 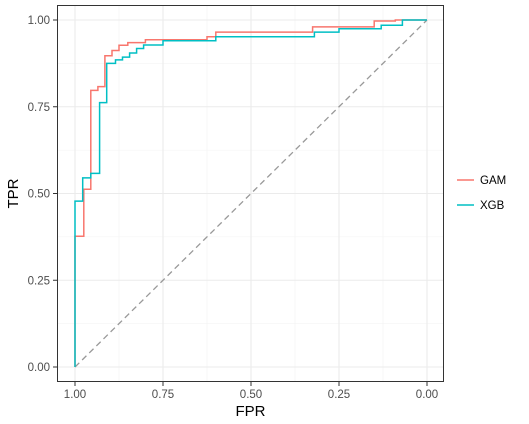 I want to click on y-tick-label: 0.00, so click(x=39, y=368).